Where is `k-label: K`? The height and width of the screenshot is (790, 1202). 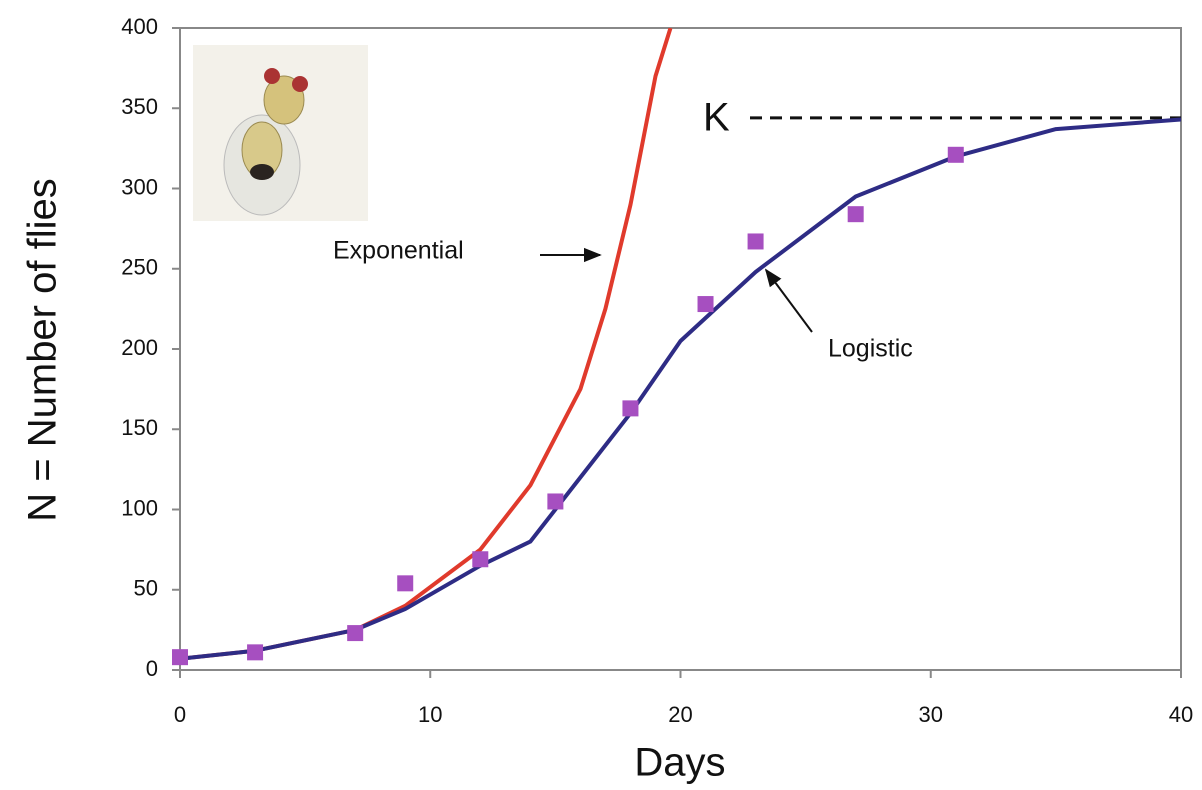
k-label: K is located at coordinates (716, 118).